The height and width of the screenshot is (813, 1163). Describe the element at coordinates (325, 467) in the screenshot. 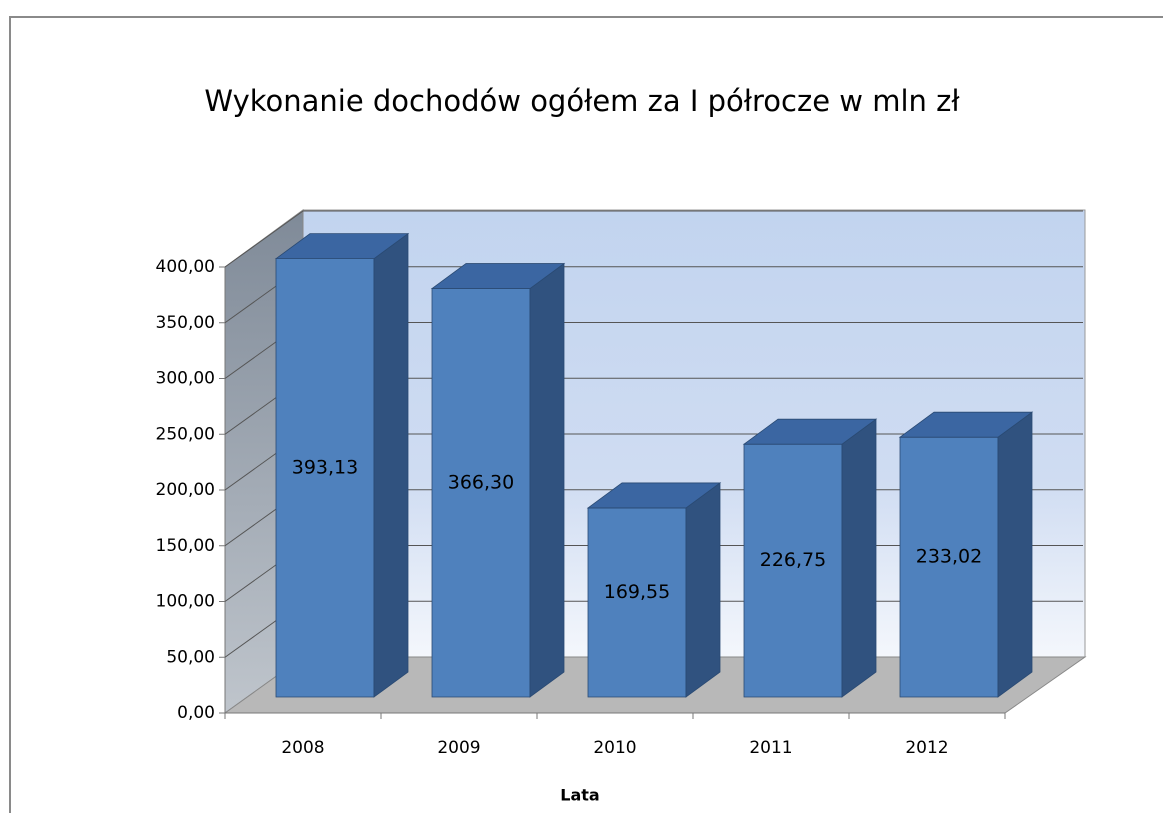

I see `value-label: 393,13` at that location.